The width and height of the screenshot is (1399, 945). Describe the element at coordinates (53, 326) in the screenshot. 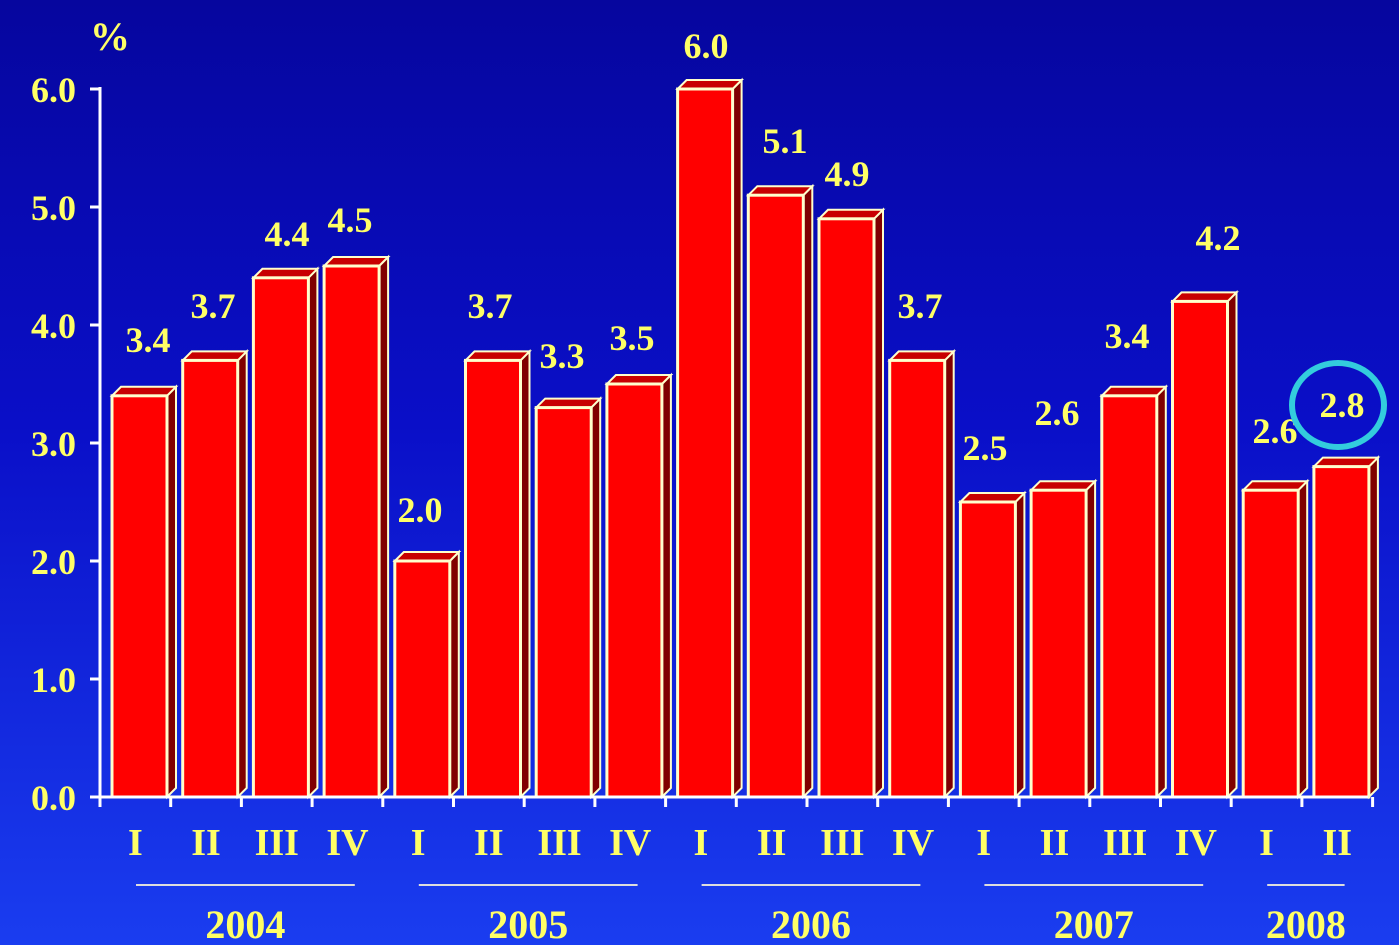

I see `y-tick-label: 4.0` at that location.